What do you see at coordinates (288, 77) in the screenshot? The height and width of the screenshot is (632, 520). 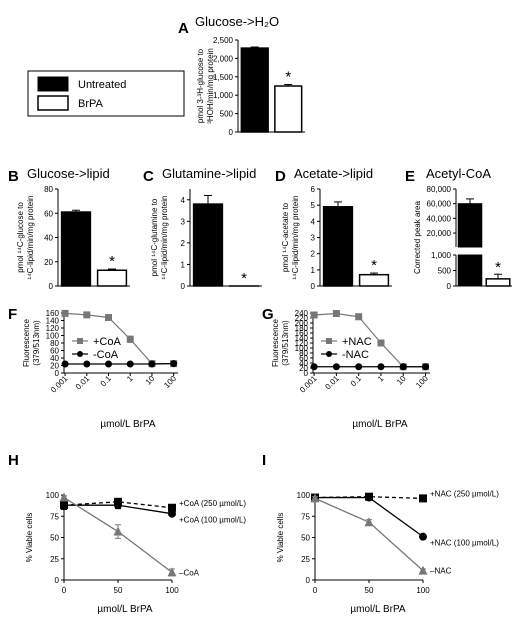 I see `panel-a-significance-star: *` at bounding box center [288, 77].